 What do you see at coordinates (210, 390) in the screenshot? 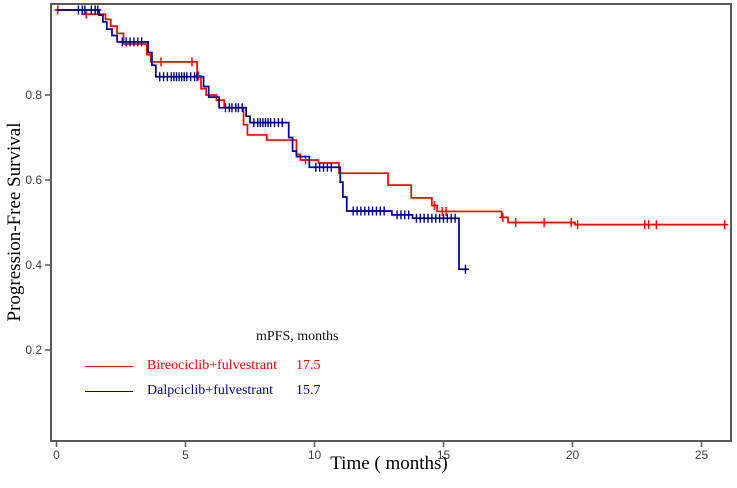
I see `legend-label-dalpciclib: Dalpciclib+fulvestrant` at bounding box center [210, 390].